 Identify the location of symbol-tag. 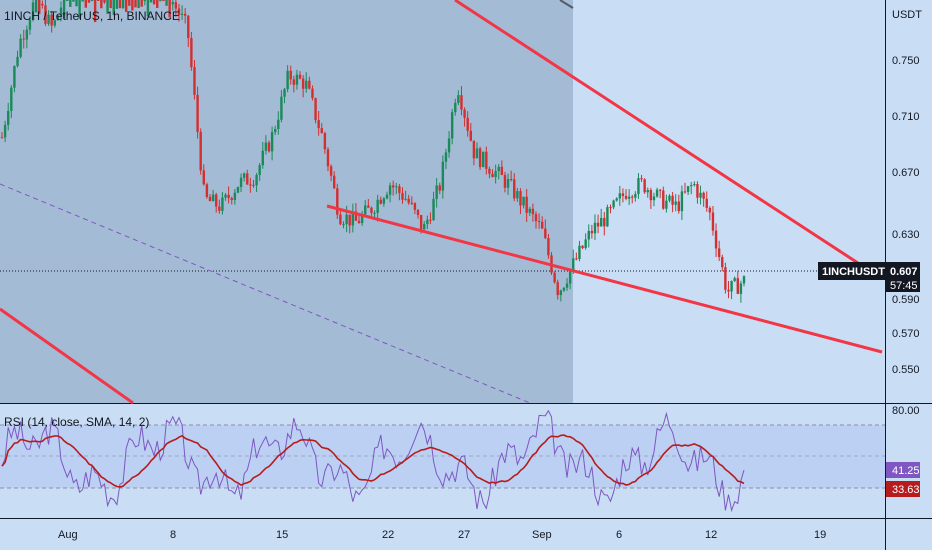
(851, 271).